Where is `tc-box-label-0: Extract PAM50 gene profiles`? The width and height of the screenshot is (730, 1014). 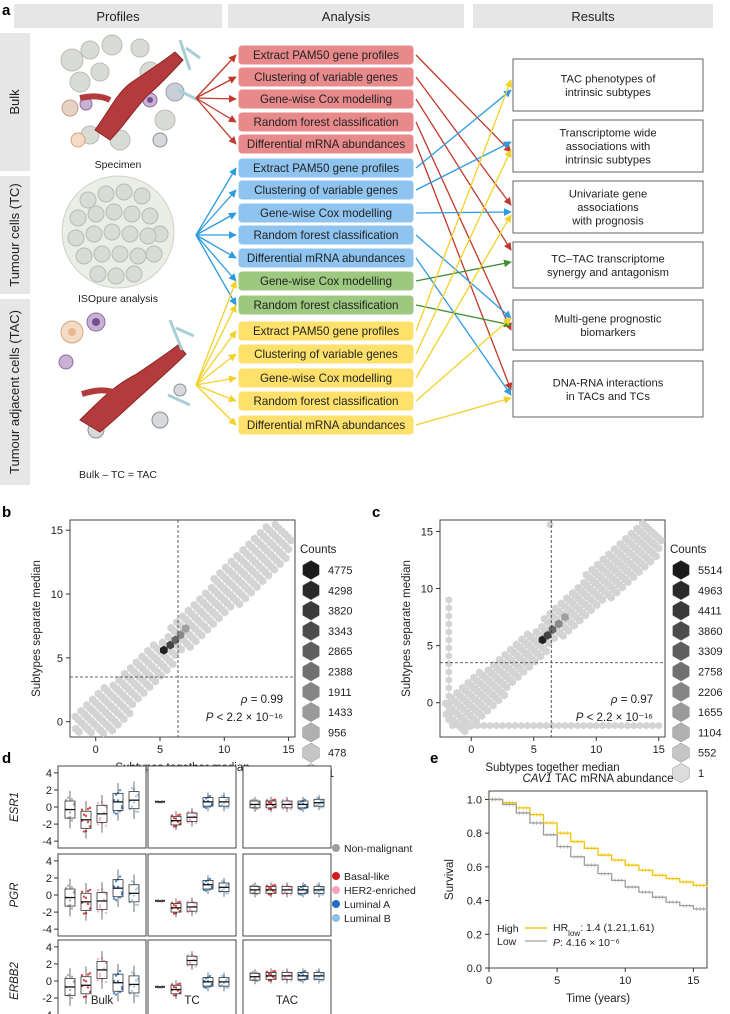 tc-box-label-0: Extract PAM50 gene profiles is located at coordinates (326, 168).